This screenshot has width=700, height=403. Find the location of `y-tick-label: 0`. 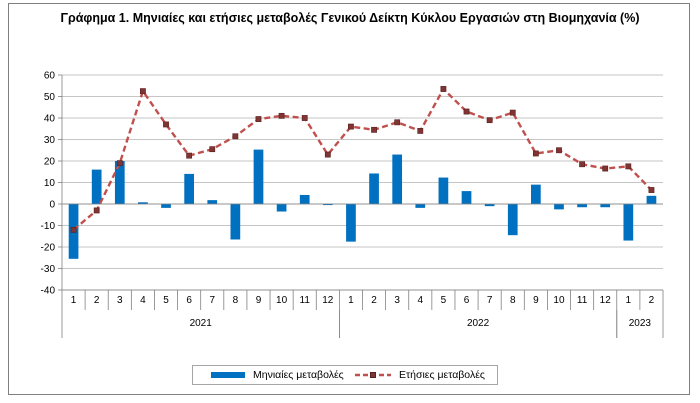

y-tick-label: 0 is located at coordinates (52, 205).